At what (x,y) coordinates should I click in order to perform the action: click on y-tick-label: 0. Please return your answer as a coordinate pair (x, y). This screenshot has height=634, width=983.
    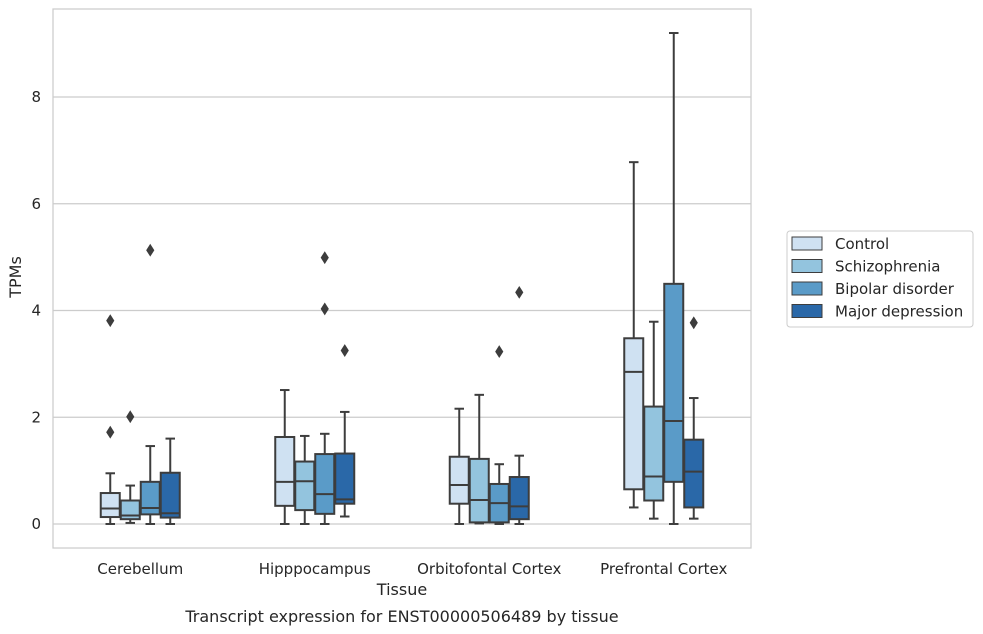
    Looking at the image, I should click on (36, 524).